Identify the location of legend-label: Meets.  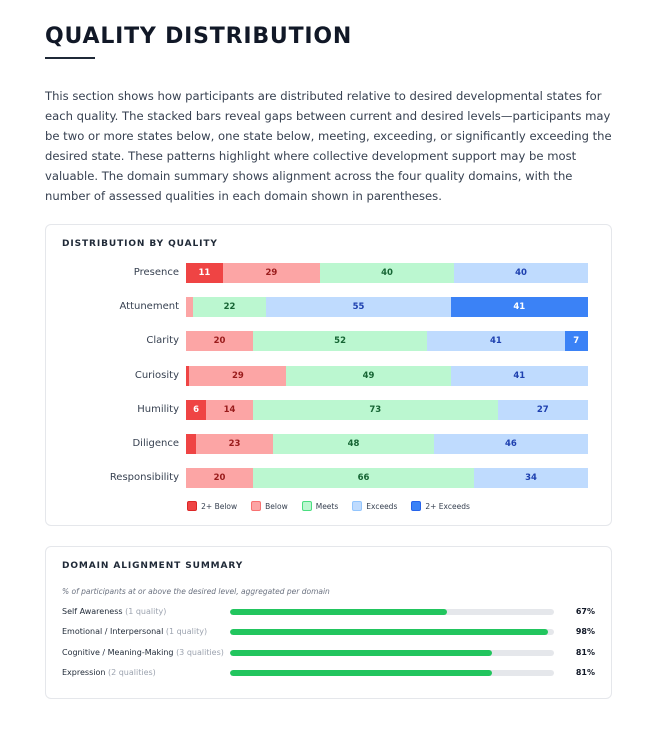
(327, 506).